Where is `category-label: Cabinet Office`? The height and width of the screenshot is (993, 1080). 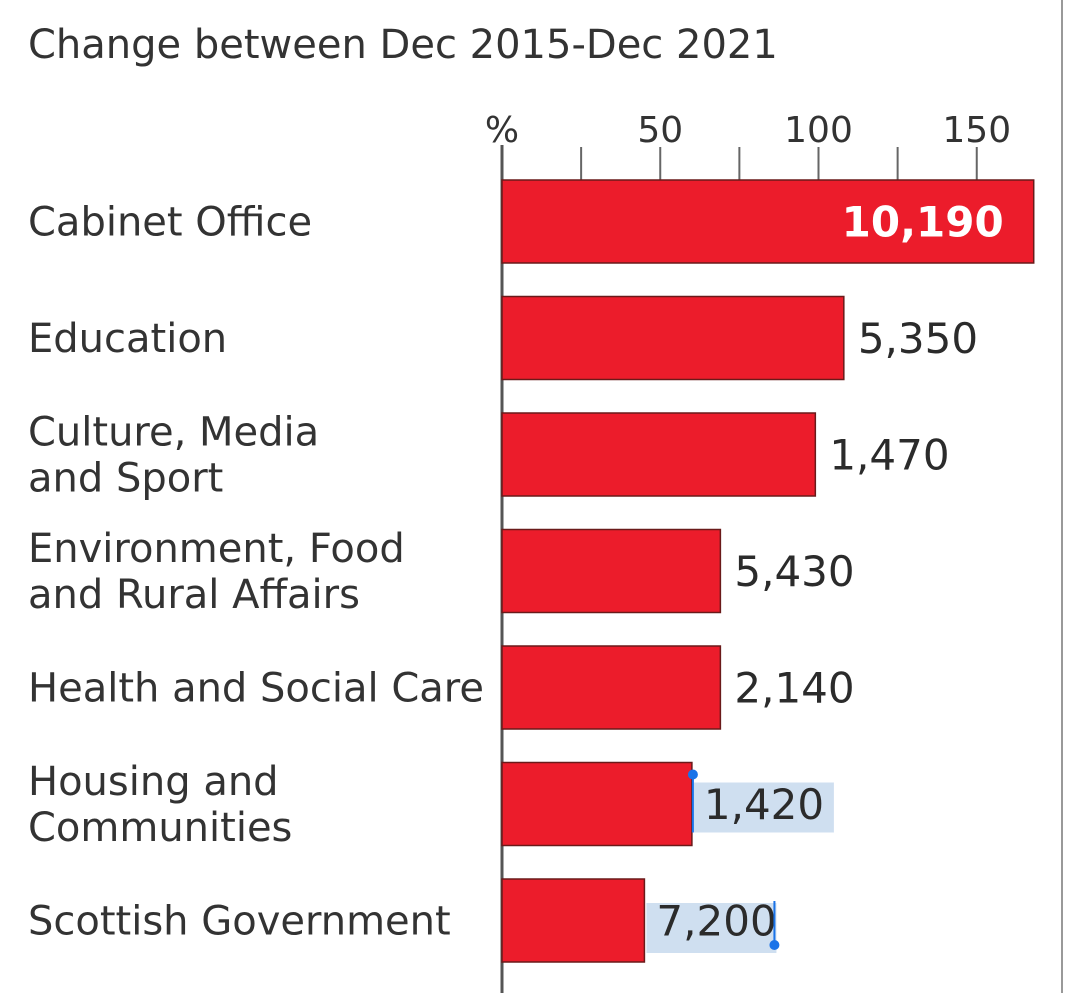 category-label: Cabinet Office is located at coordinates (170, 223).